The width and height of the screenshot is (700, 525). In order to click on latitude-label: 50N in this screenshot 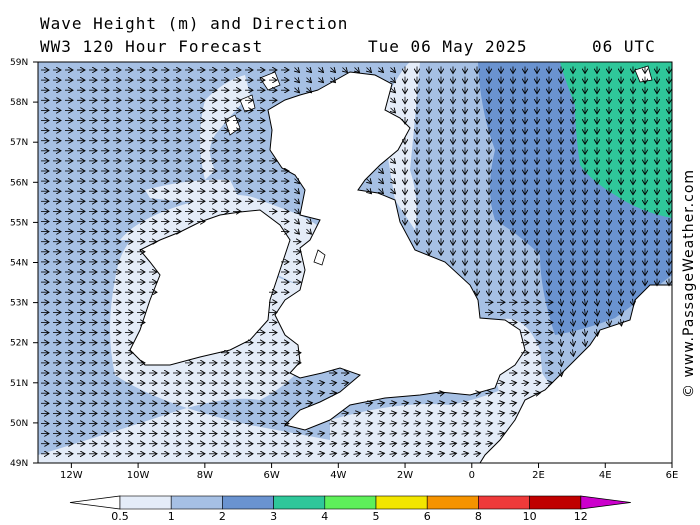, I will do `click(19, 424)`.